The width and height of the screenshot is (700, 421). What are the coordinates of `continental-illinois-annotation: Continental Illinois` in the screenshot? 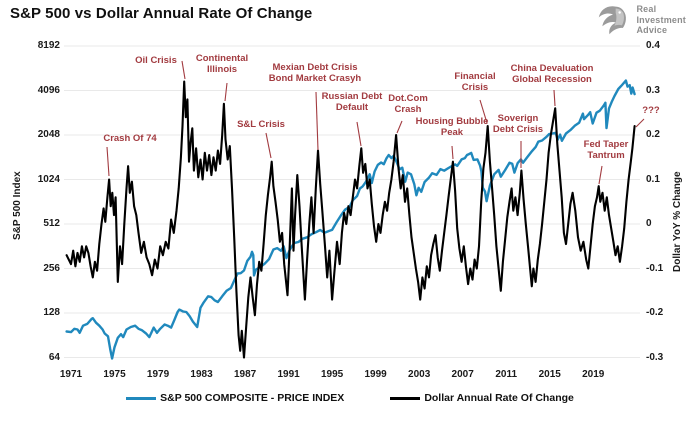 It's located at (222, 64).